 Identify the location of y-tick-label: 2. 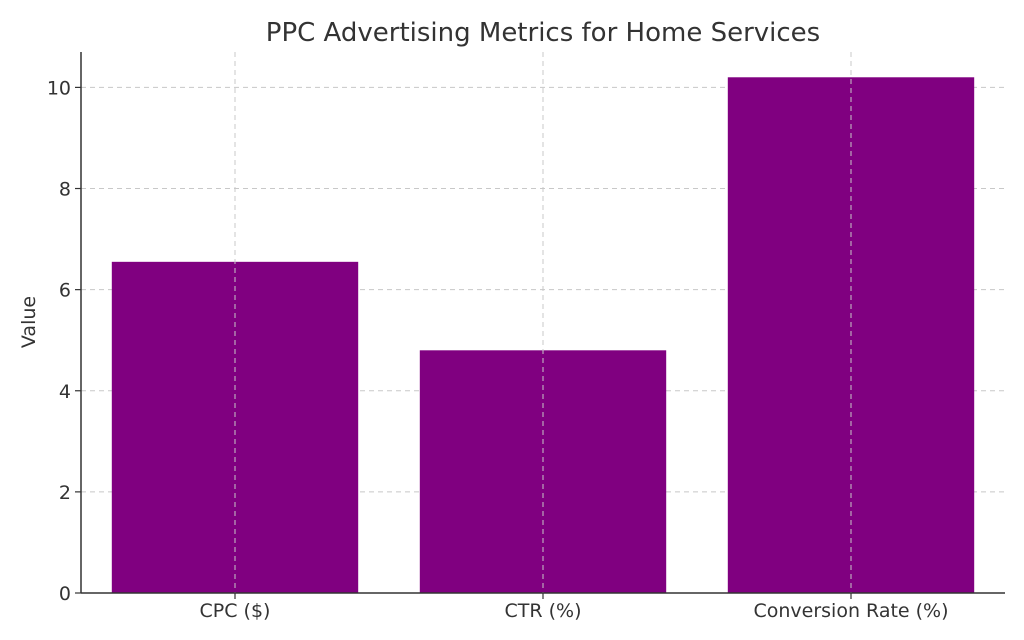
(65, 493).